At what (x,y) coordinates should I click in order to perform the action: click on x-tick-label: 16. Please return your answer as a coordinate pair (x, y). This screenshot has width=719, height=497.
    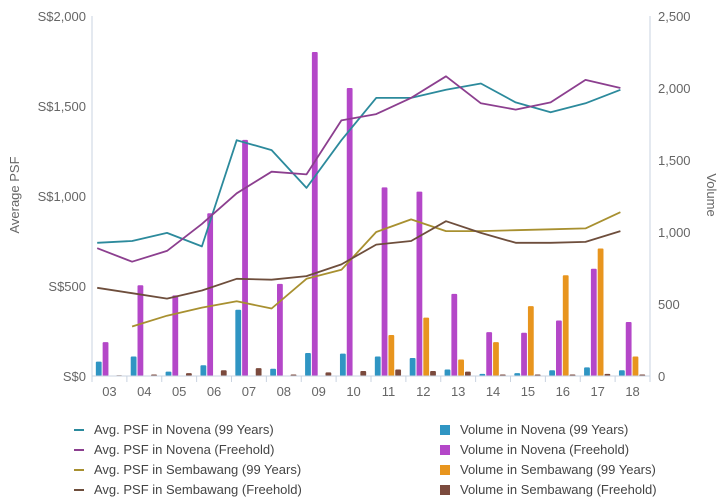
    Looking at the image, I should click on (563, 391).